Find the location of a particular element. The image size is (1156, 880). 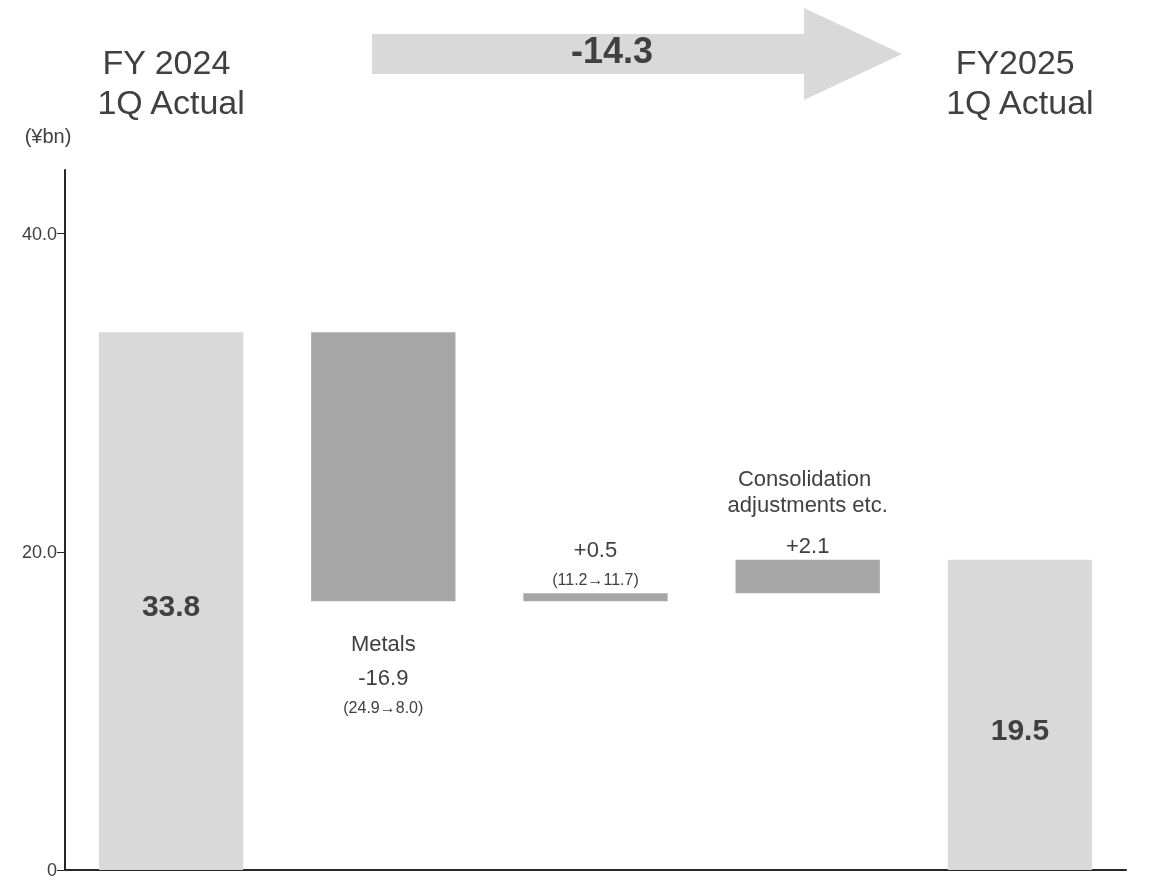

y-tick-label: 0 is located at coordinates (51, 870).